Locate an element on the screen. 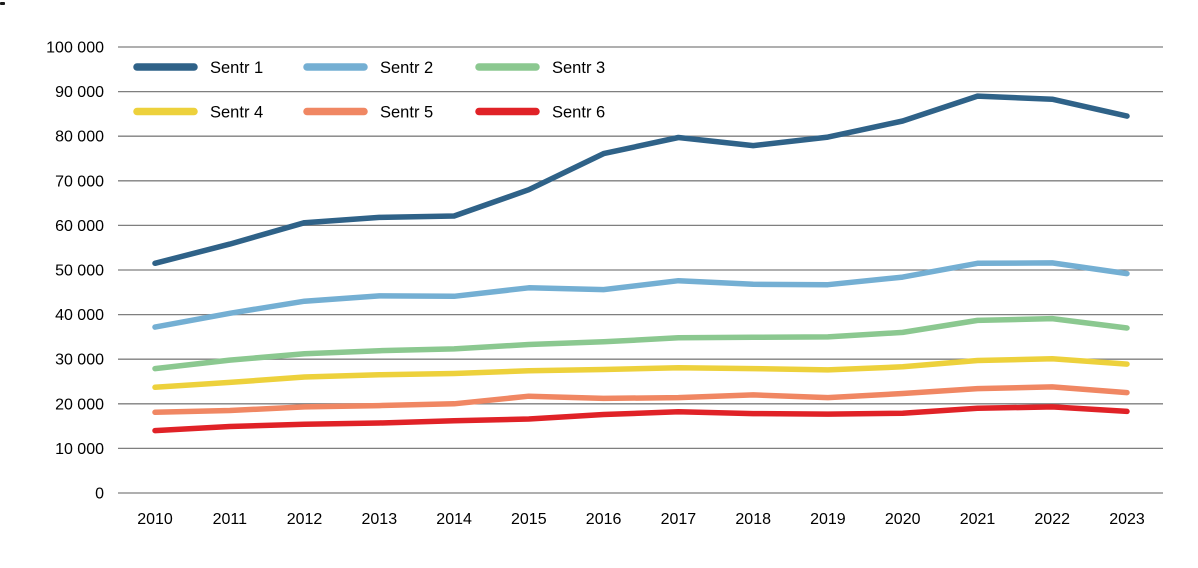 The width and height of the screenshot is (1198, 568). legend-label: Sentr 1 is located at coordinates (236, 68).